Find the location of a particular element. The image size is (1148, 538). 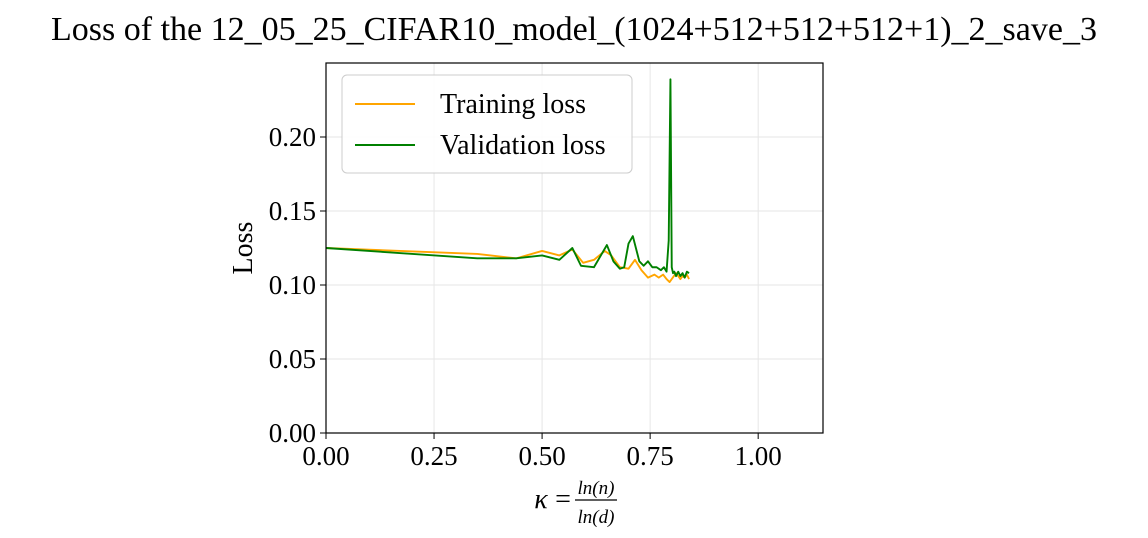

y-axis-ticks: 0.00 0.05 0.10 0.15 0.20 is located at coordinates (297, 285).